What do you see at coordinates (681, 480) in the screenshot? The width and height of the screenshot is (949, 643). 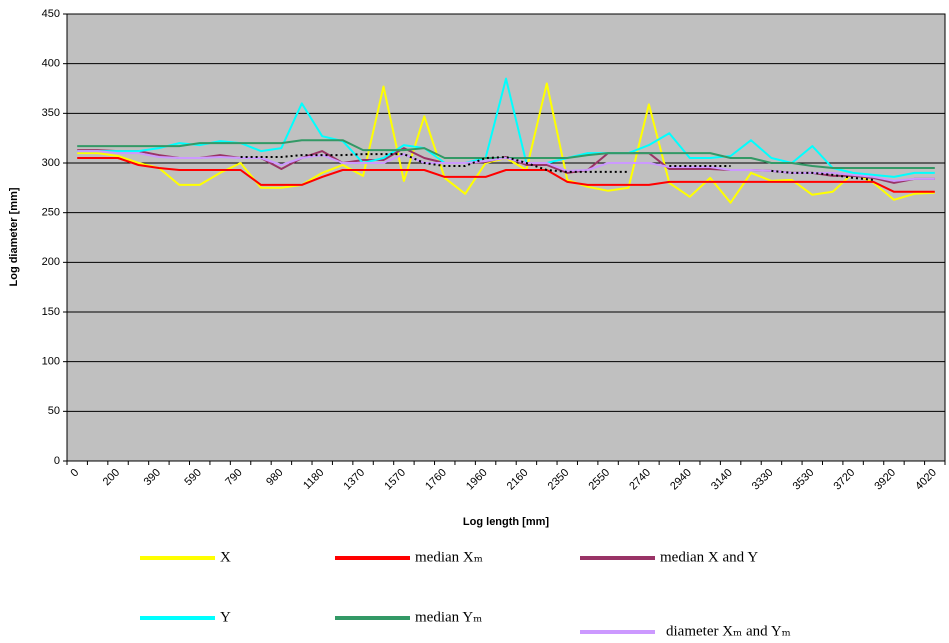 I see `x-tick-label: 2940` at bounding box center [681, 480].